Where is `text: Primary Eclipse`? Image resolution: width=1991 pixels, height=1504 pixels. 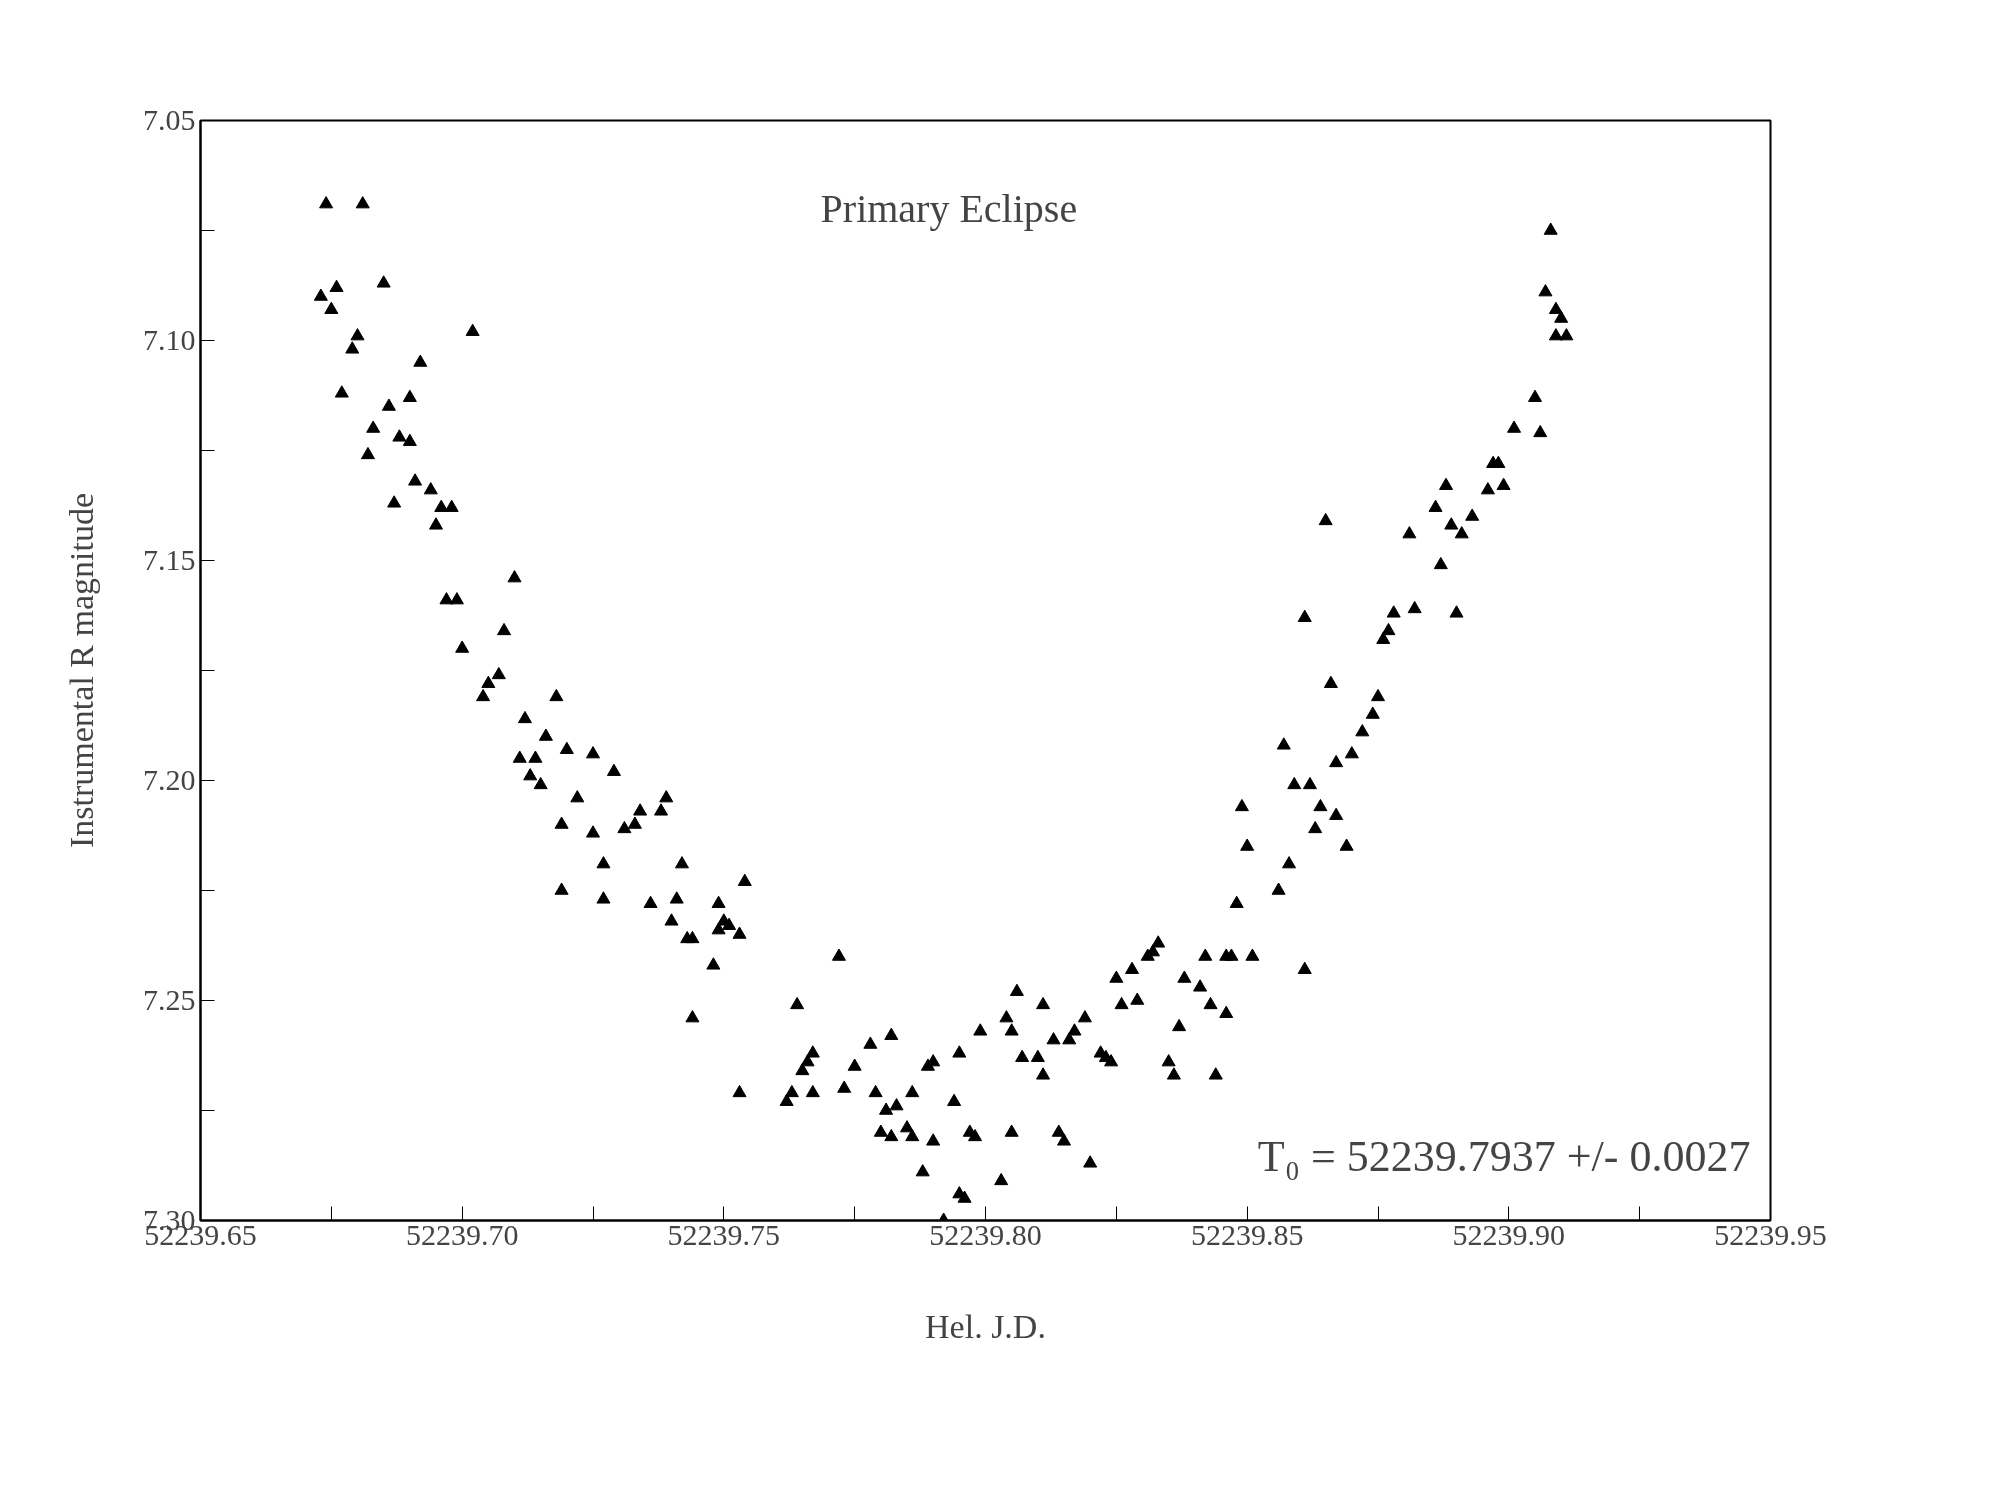 text: Primary Eclipse is located at coordinates (949, 208).